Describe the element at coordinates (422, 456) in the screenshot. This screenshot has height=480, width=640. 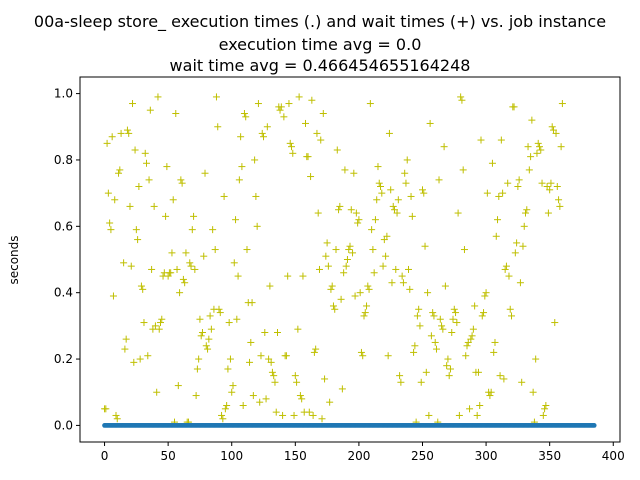
I see `x-tick-label: 250` at that location.